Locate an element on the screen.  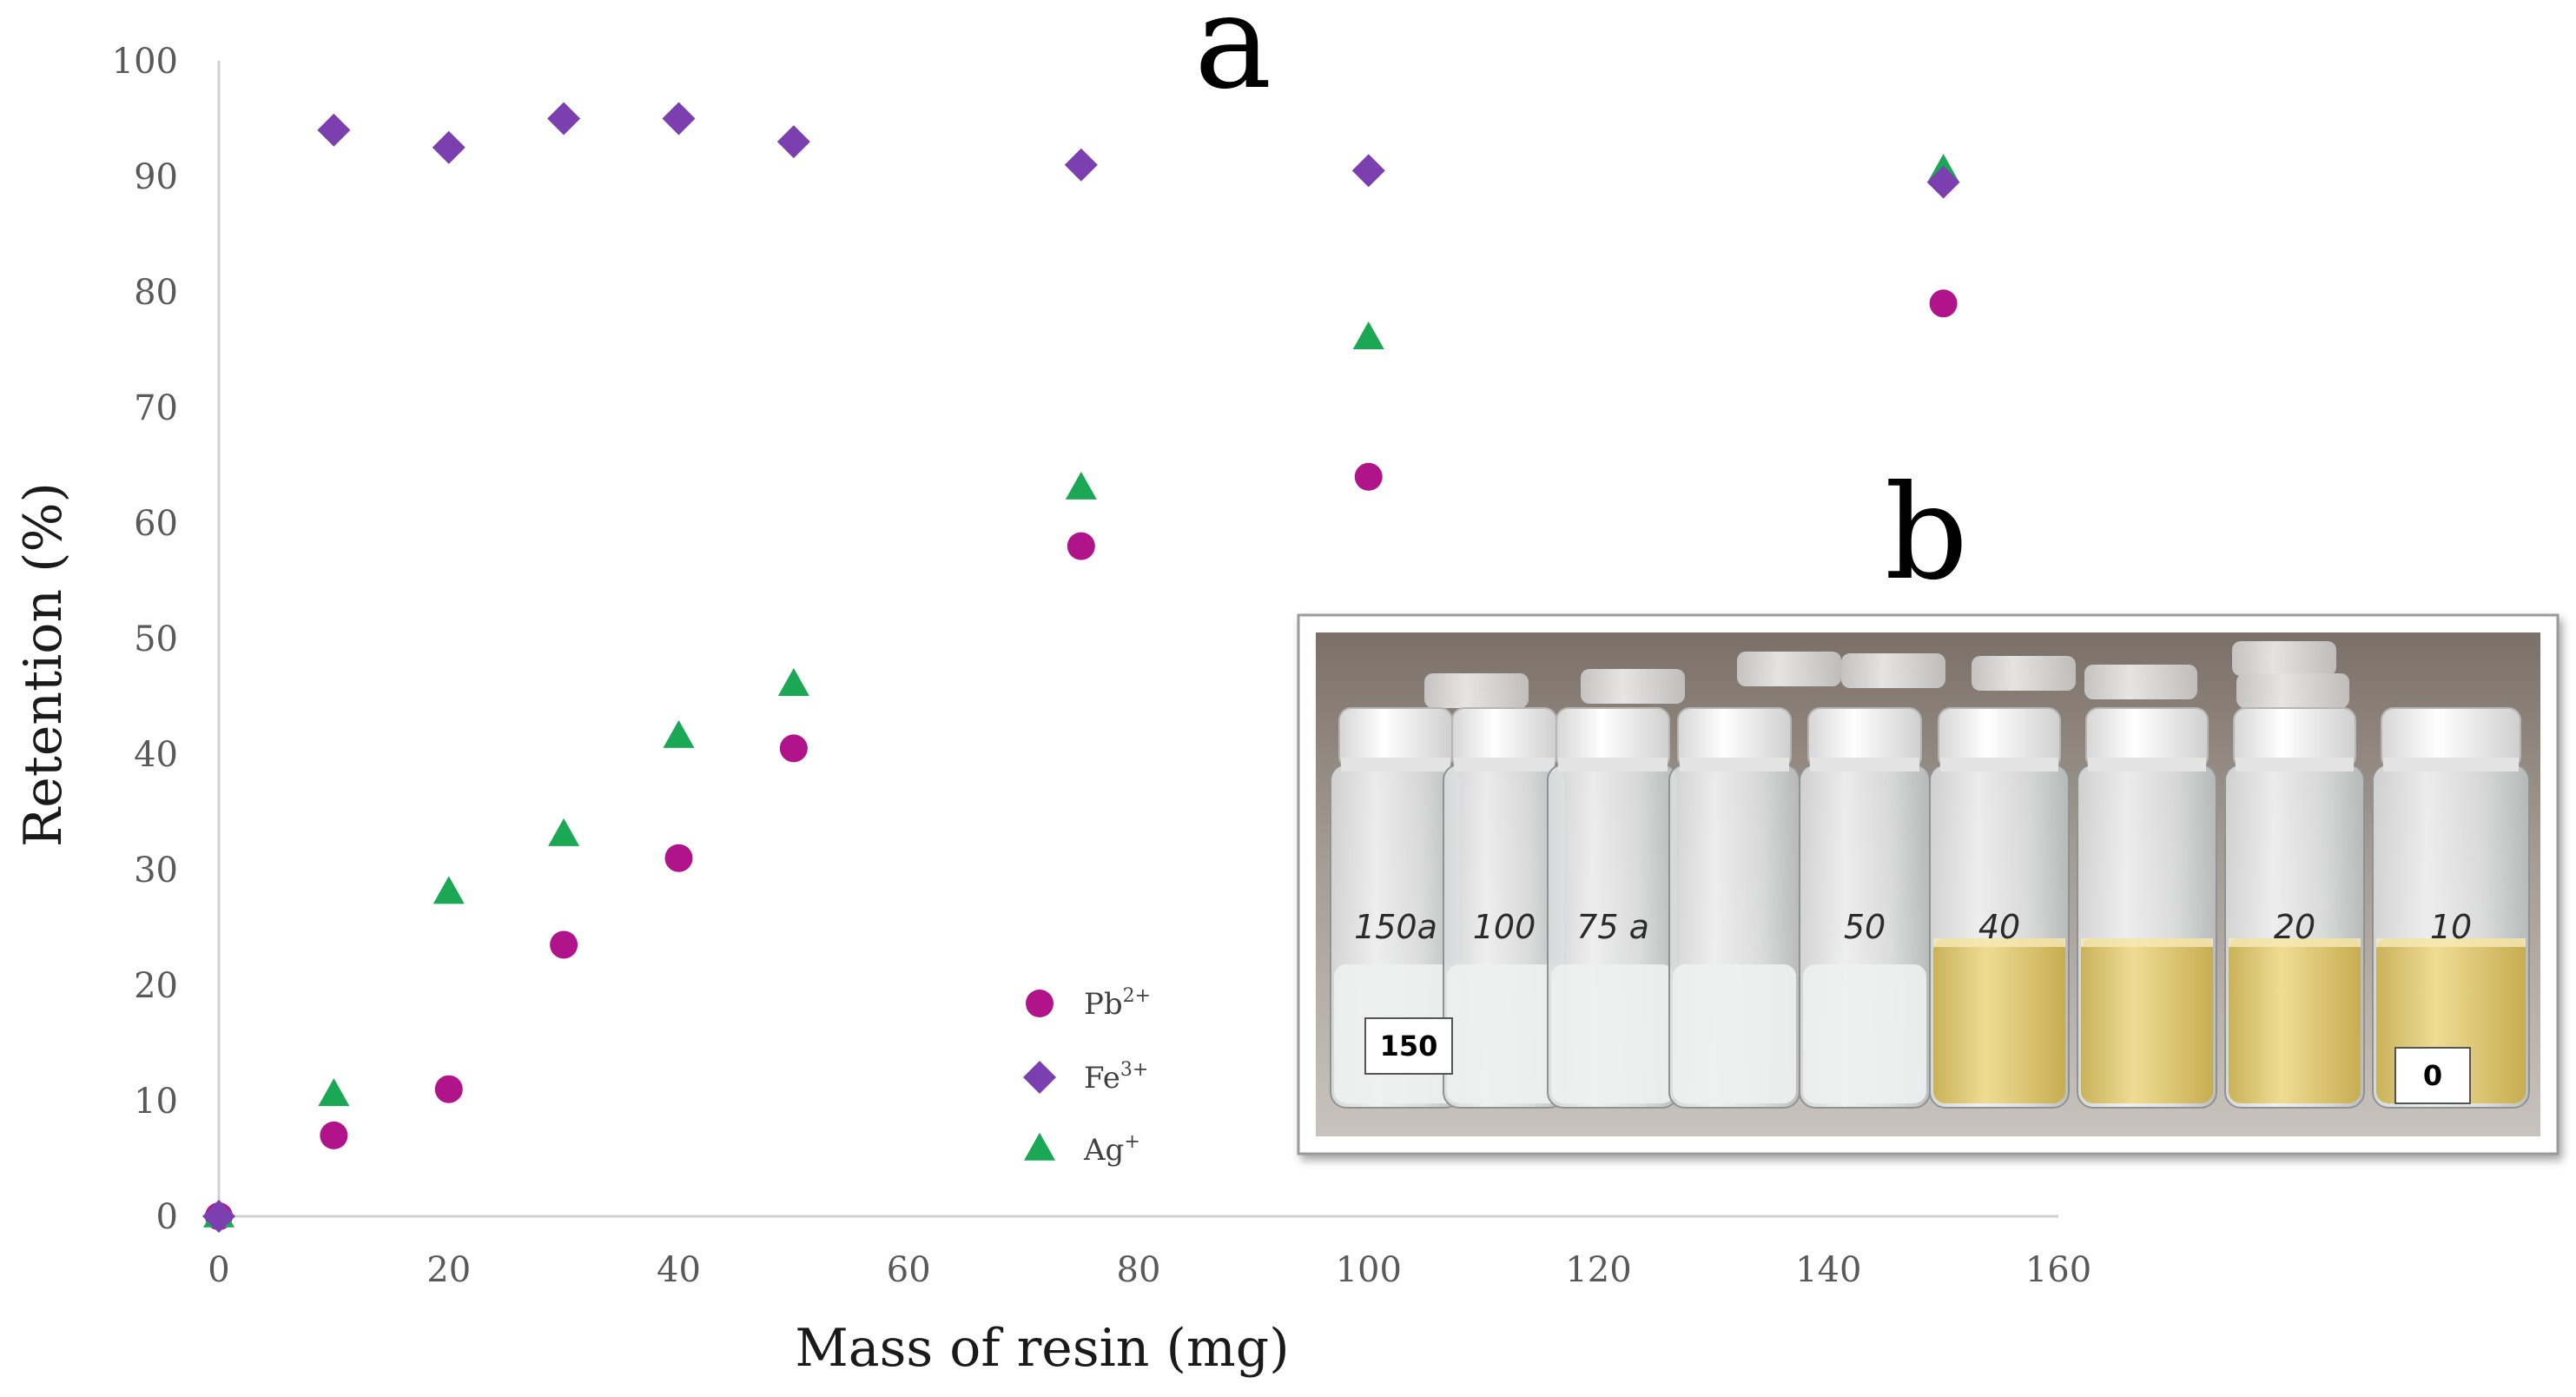
vial-handwritten-mark: 150a is located at coordinates (1395, 927).